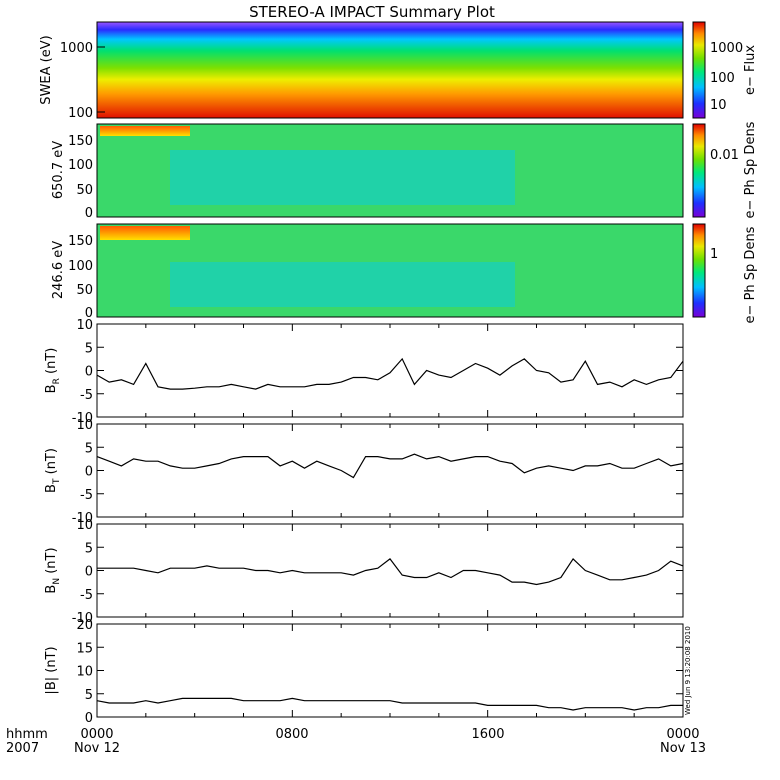 The width and height of the screenshot is (780, 780). What do you see at coordinates (80, 165) in the screenshot?
I see `pad650-ytick-label: 100` at bounding box center [80, 165].